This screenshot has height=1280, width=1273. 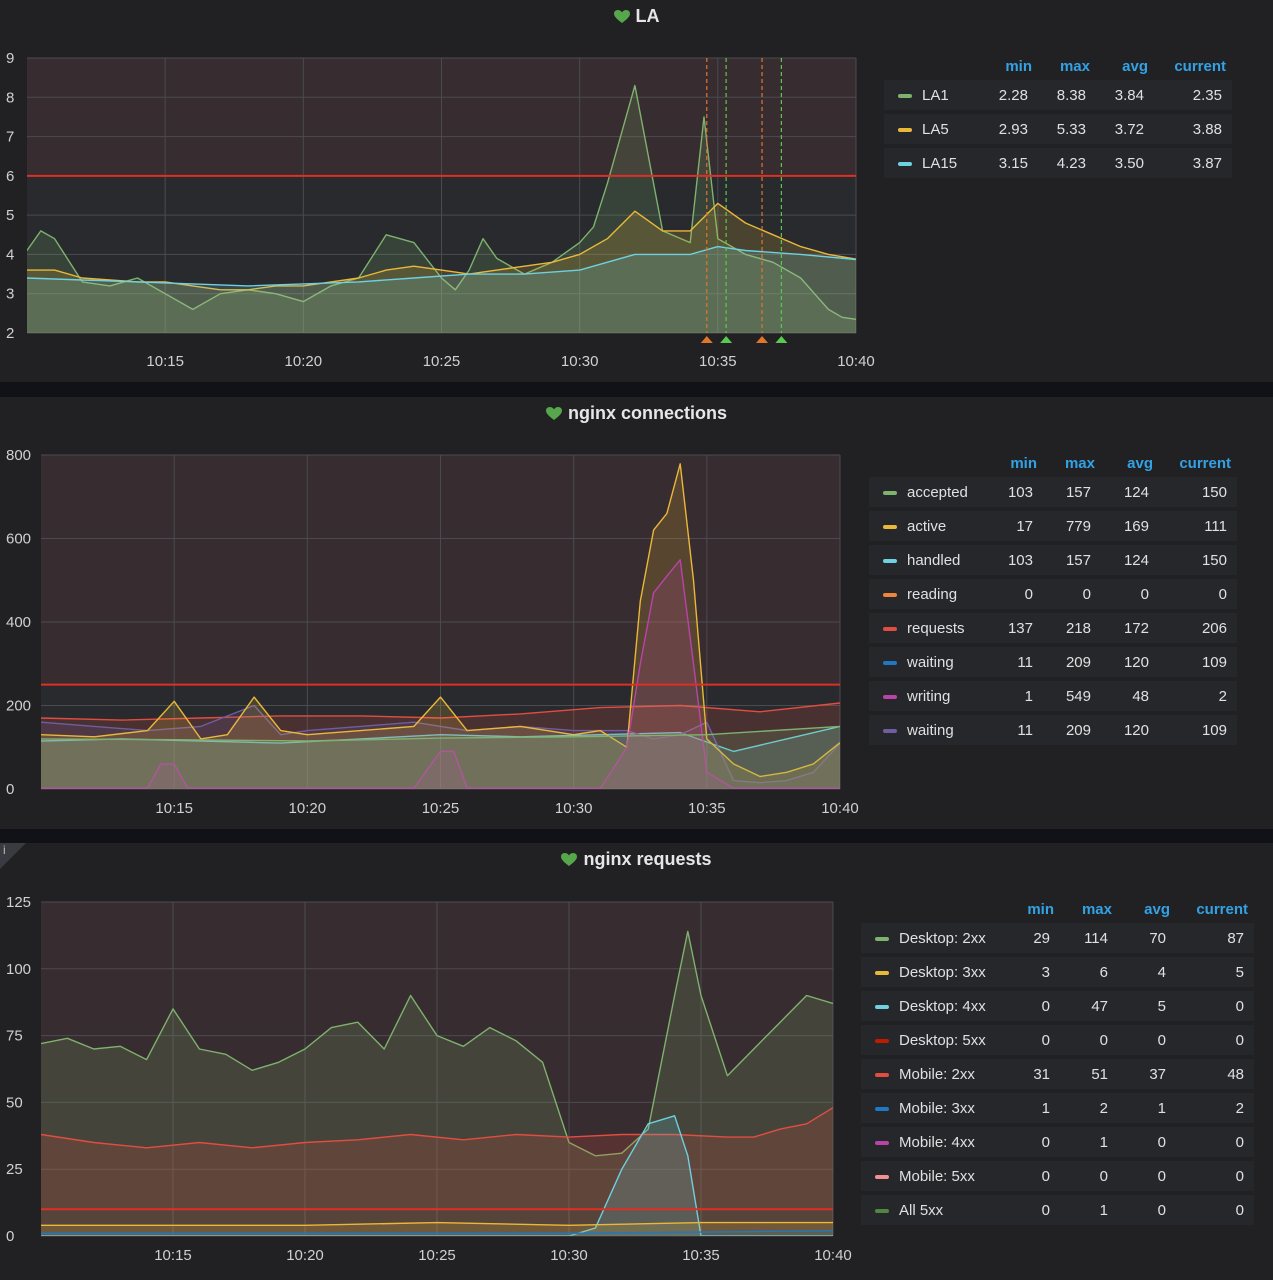 What do you see at coordinates (636, 414) in the screenshot?
I see `panel-title: nginx connections` at bounding box center [636, 414].